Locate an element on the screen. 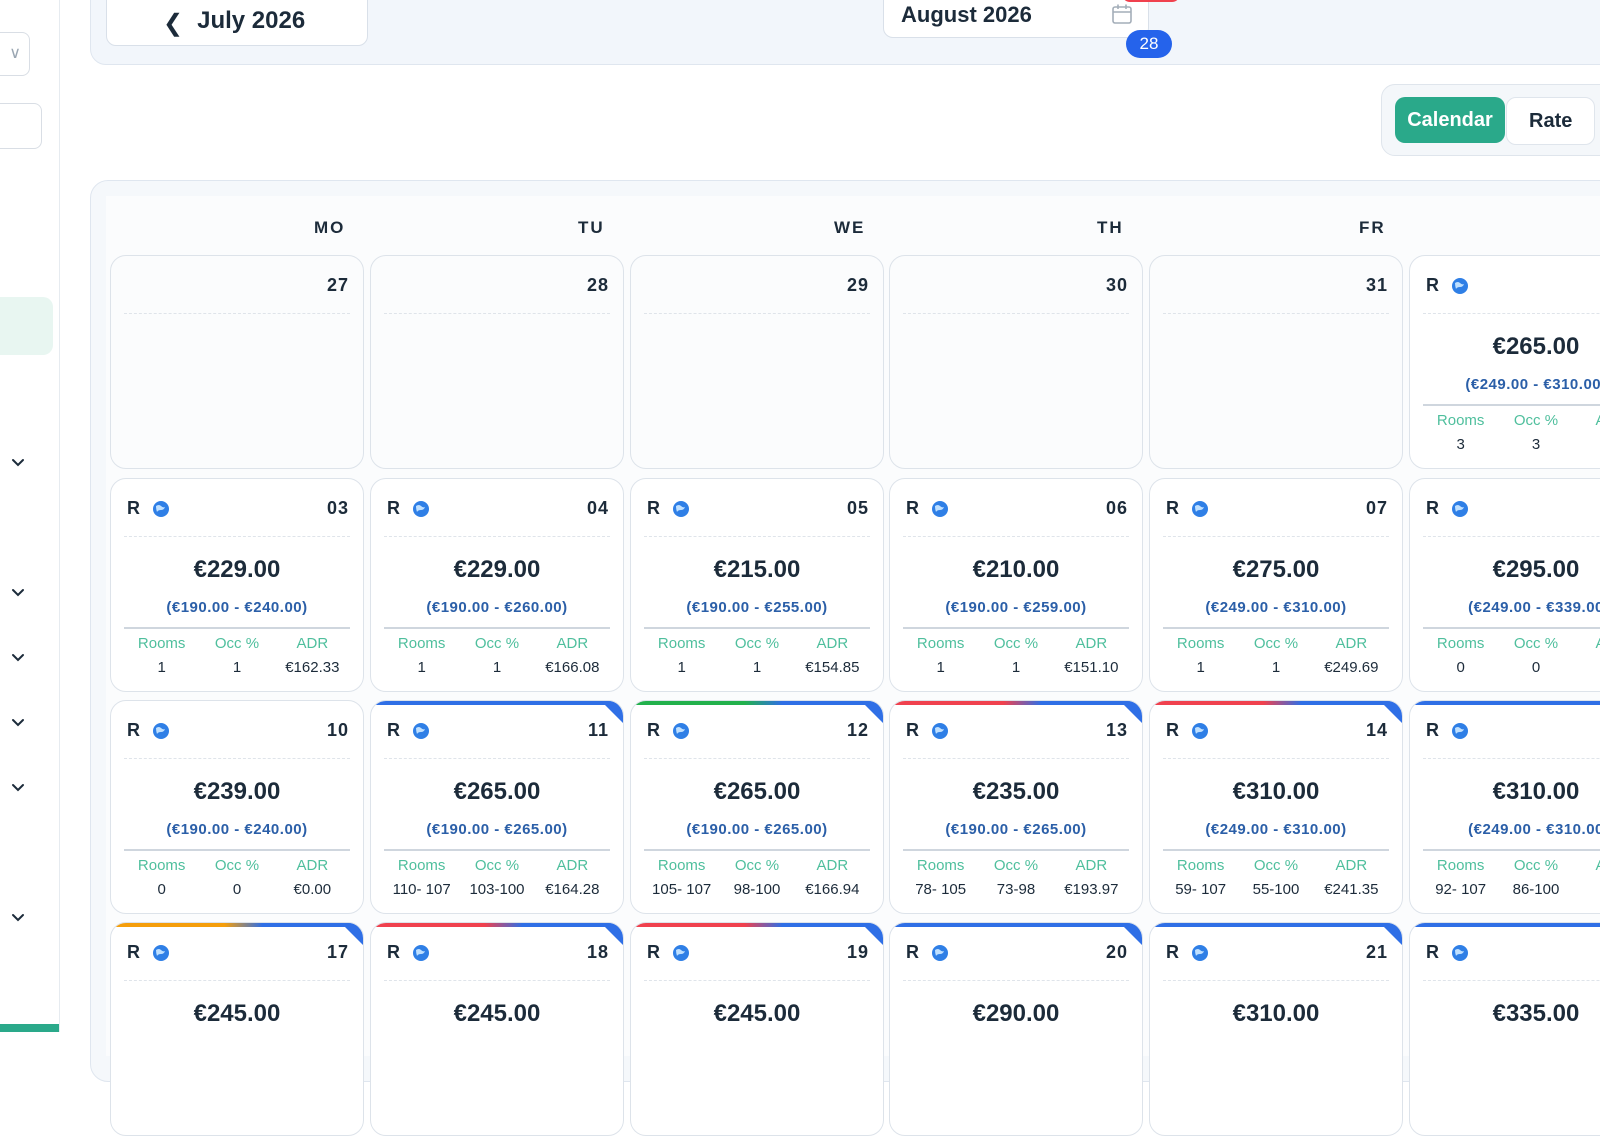  calendar-day-cell: 27 is located at coordinates (237, 362).